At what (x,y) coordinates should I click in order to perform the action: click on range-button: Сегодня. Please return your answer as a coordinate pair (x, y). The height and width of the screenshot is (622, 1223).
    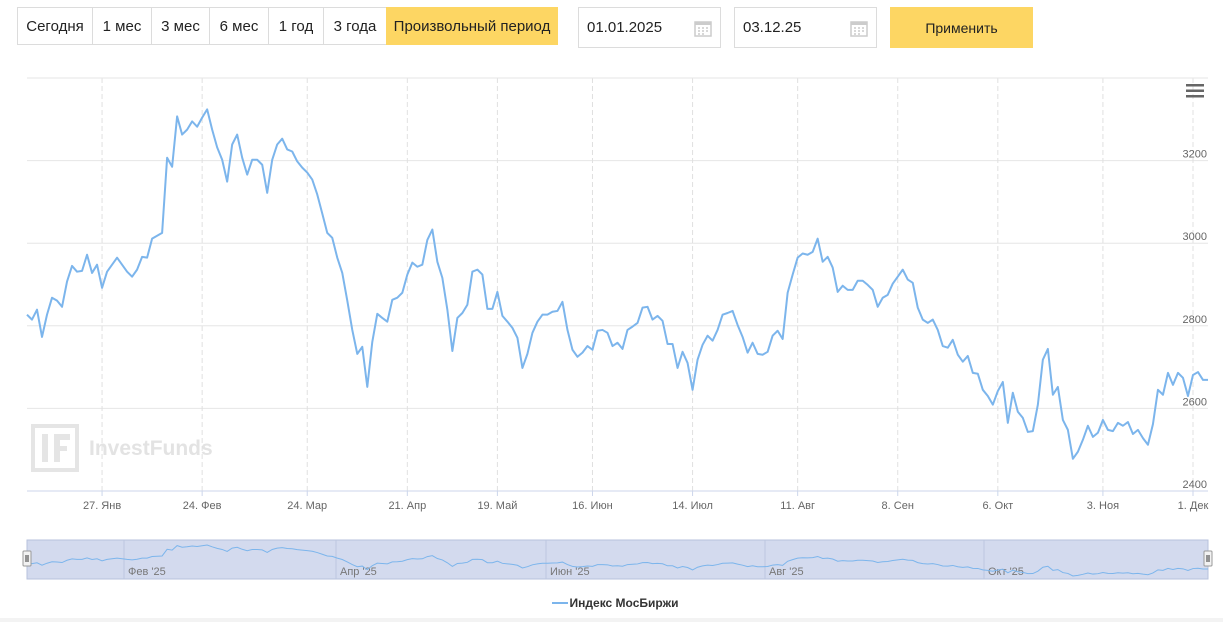
    Looking at the image, I should click on (55, 26).